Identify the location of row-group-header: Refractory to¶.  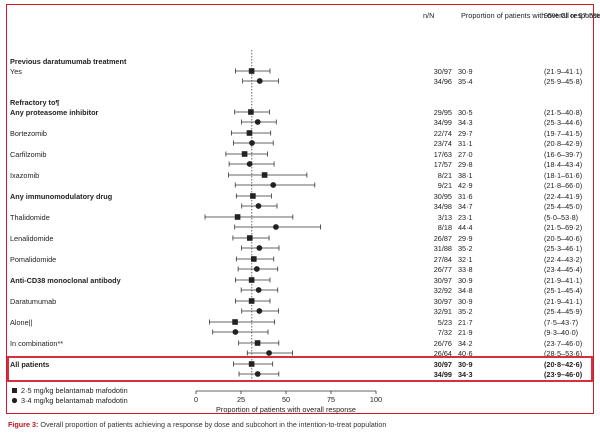
(34, 102).